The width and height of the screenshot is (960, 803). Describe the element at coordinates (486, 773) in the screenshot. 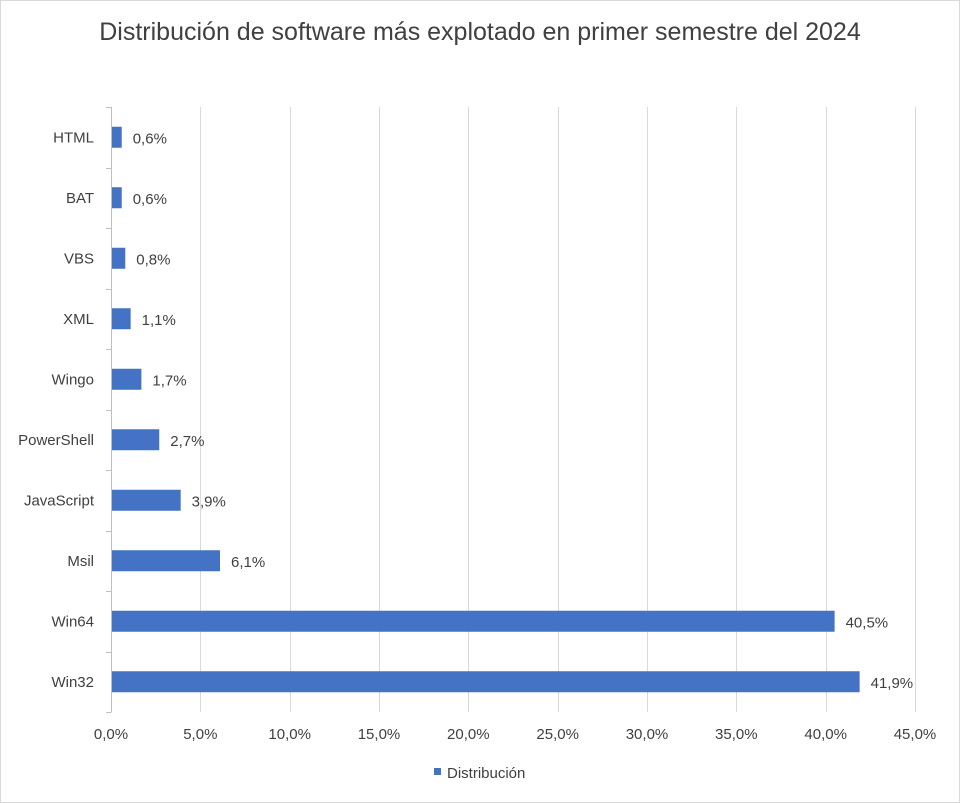

I see `legend-label: Distribución` at that location.